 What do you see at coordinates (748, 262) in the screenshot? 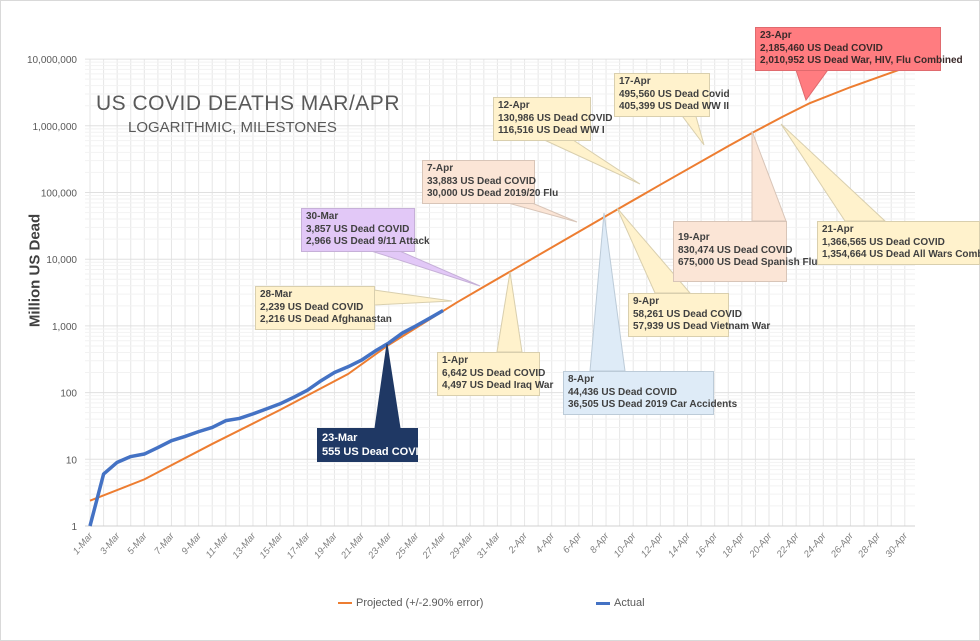
I see `callout-line: 675,000 US Dead Spanish Flu` at bounding box center [748, 262].